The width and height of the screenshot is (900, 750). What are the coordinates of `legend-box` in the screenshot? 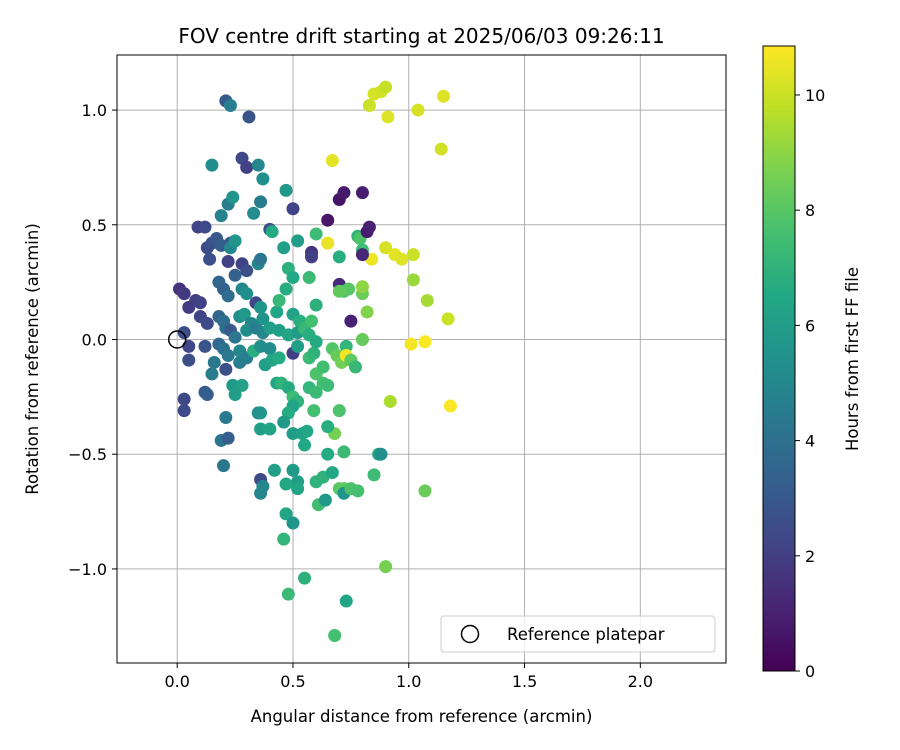 It's located at (578, 634).